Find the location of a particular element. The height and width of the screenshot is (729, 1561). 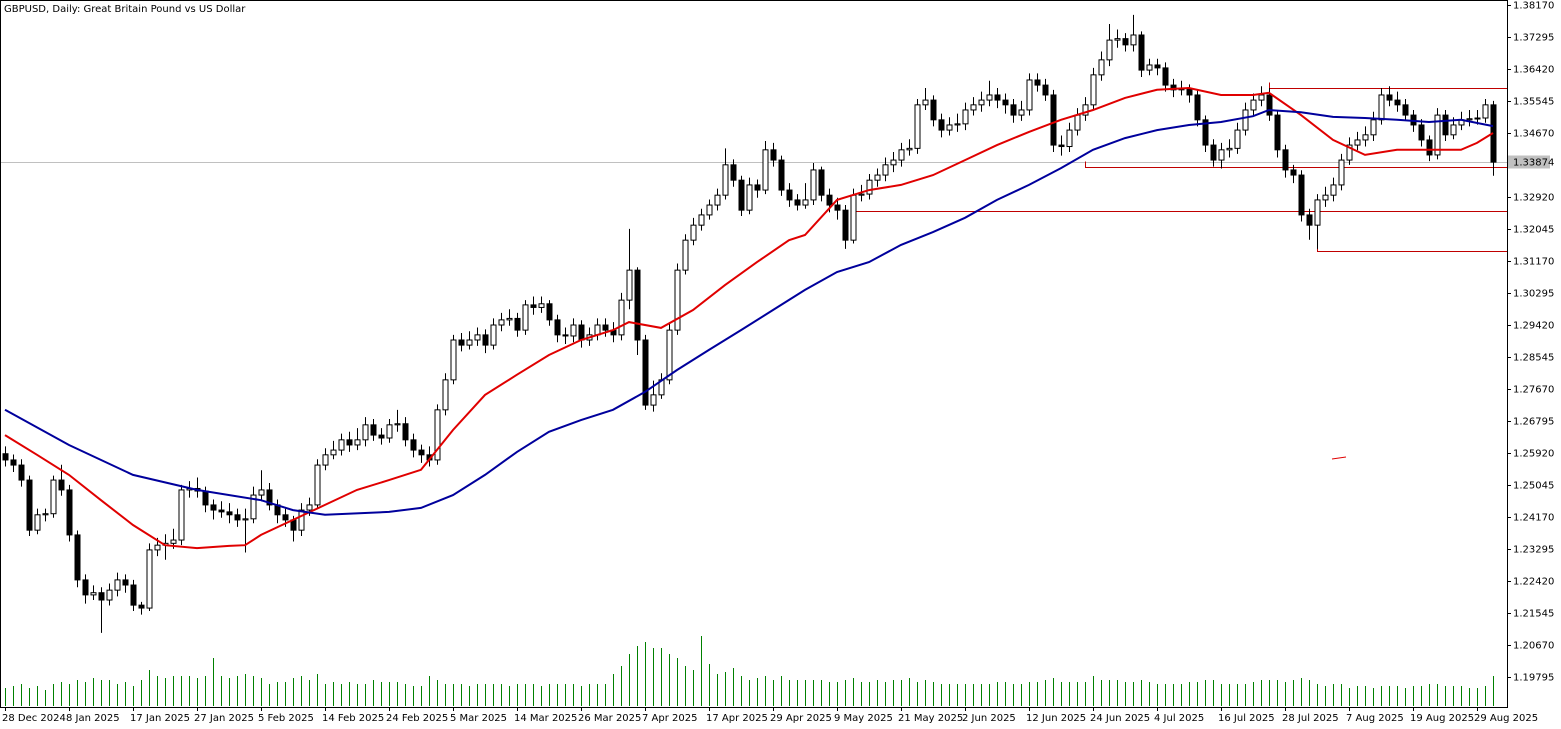

x-tick-label: 2 Jun 2025 is located at coordinates (989, 718).